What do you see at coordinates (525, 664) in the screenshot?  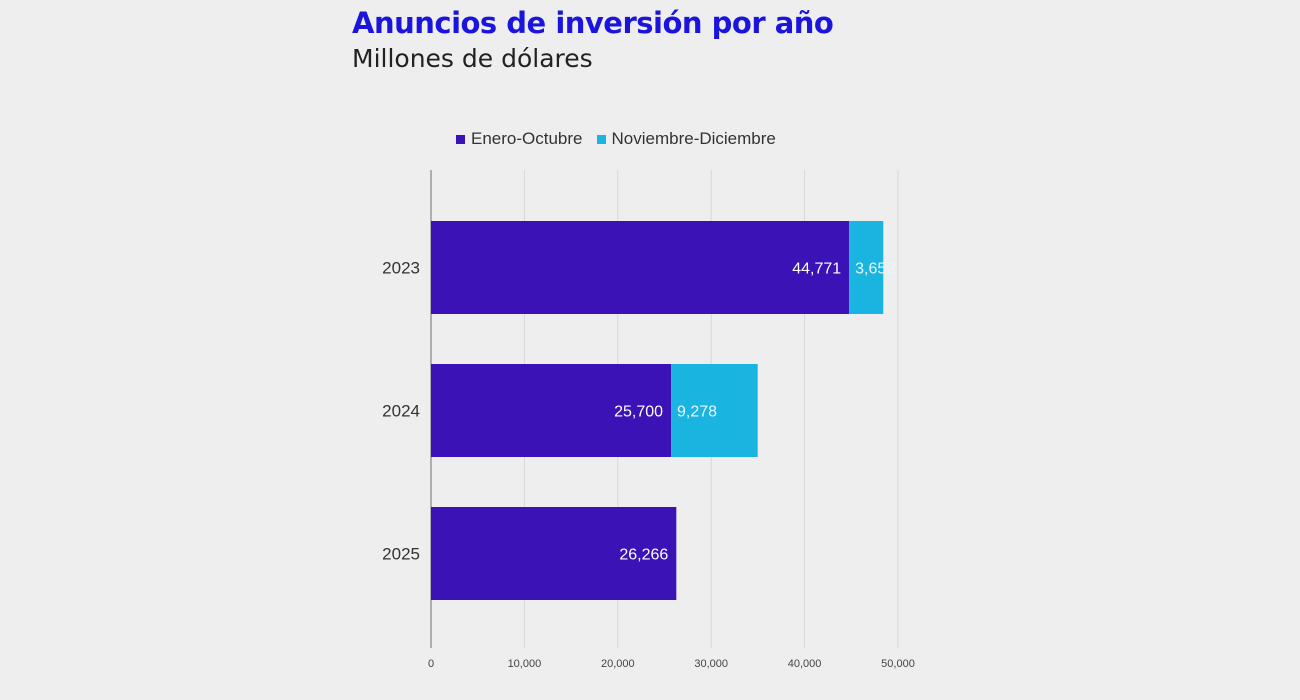 I see `x-tick-label: 10,000` at bounding box center [525, 664].